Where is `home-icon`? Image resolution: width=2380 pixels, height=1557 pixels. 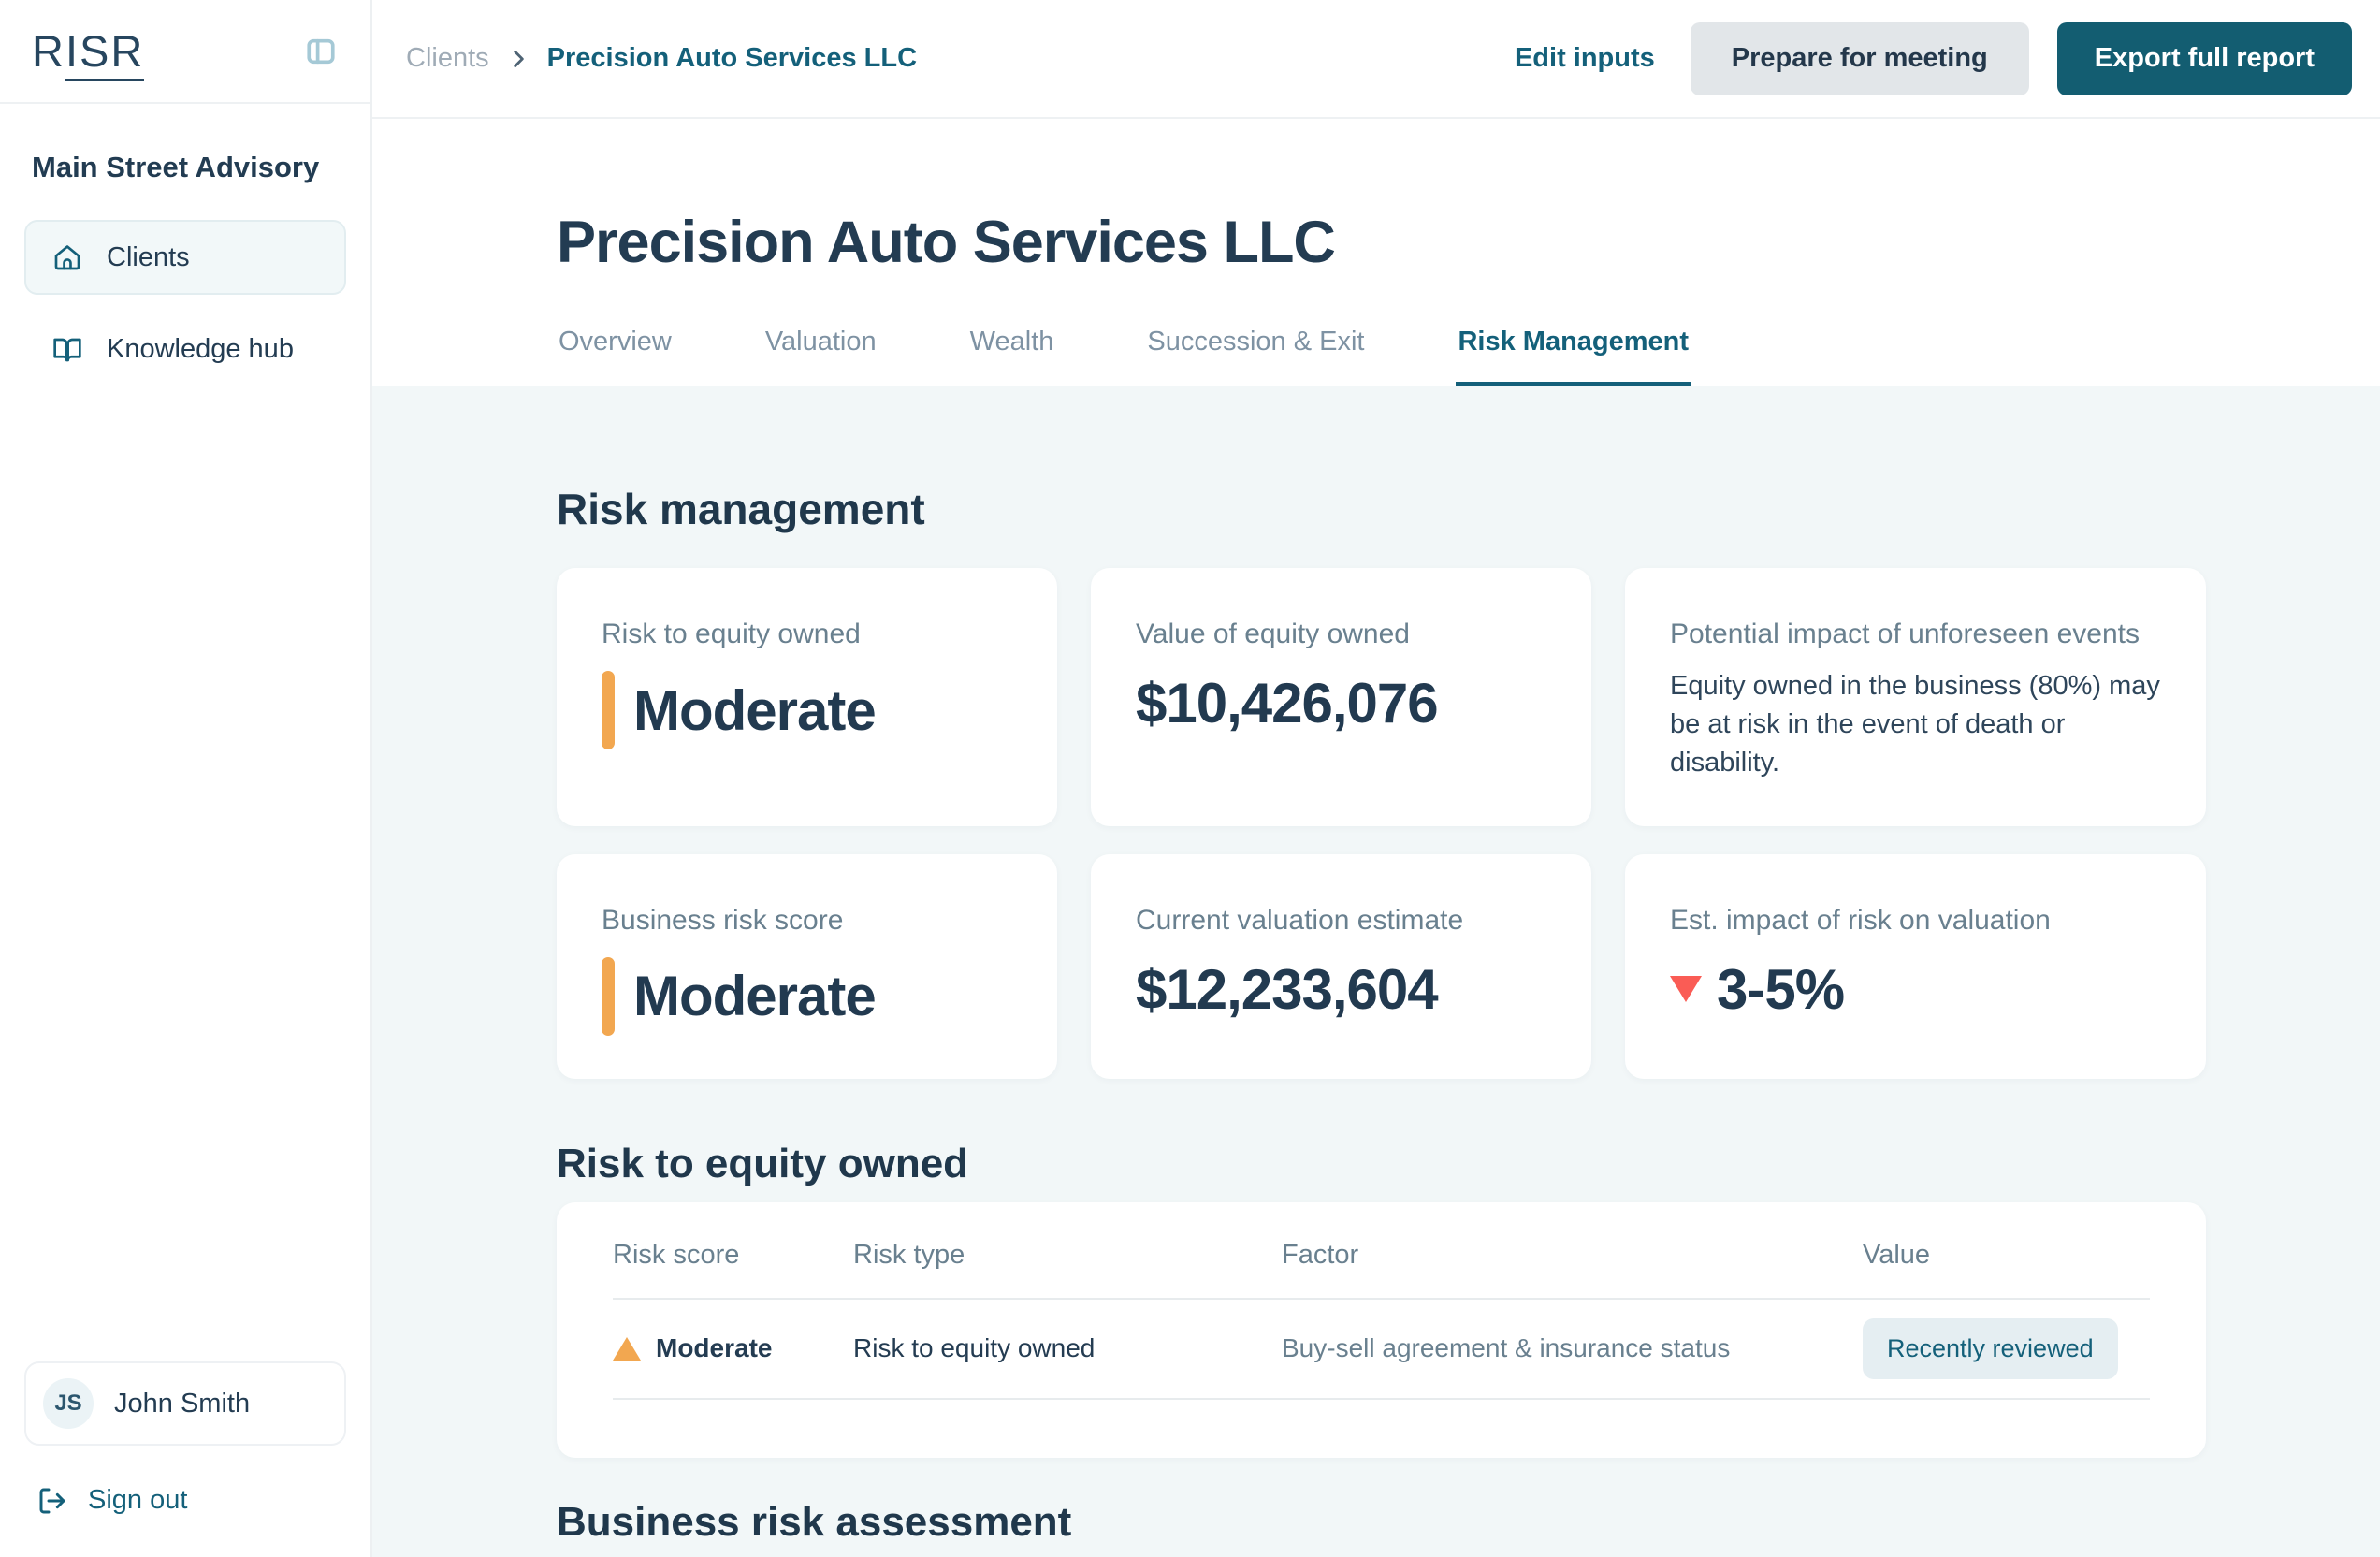 home-icon is located at coordinates (67, 257).